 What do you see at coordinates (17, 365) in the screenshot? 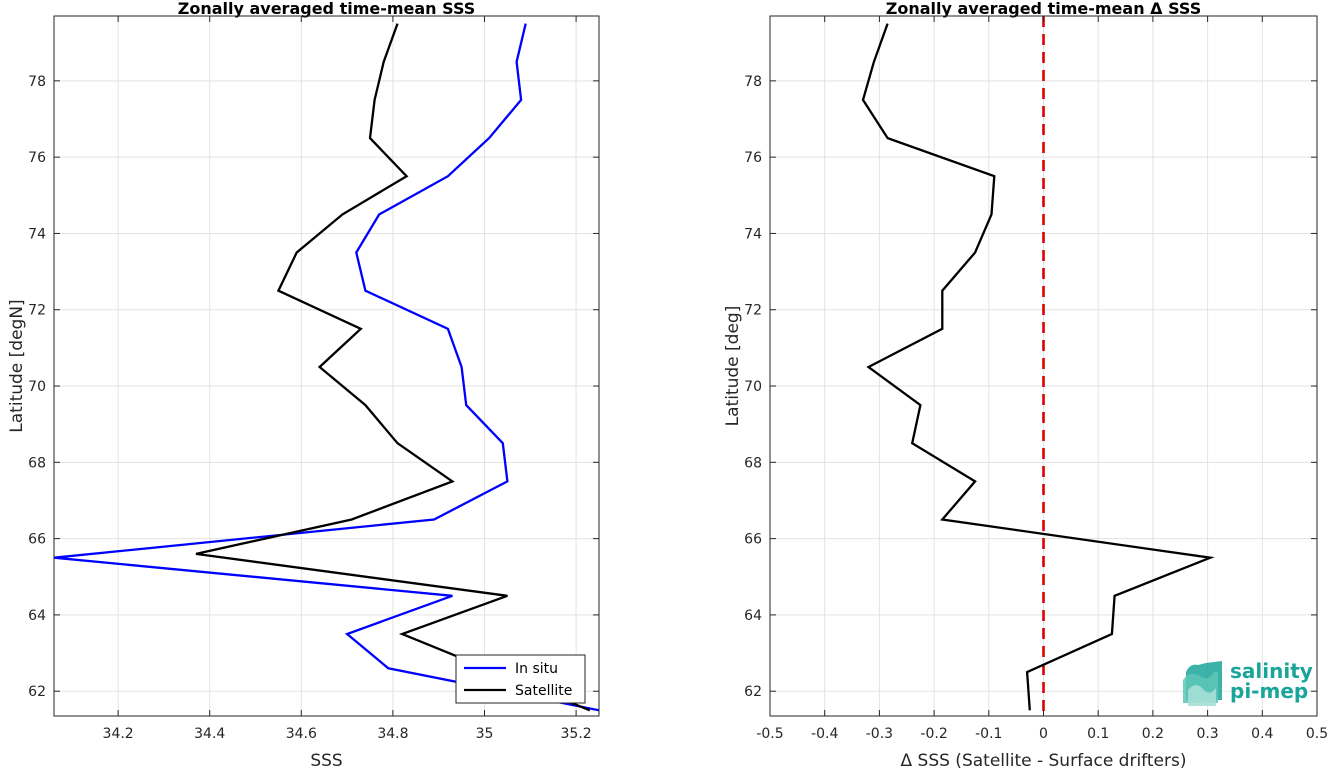
I see `sss-y-axis-label: Latitude [degN]` at bounding box center [17, 365].